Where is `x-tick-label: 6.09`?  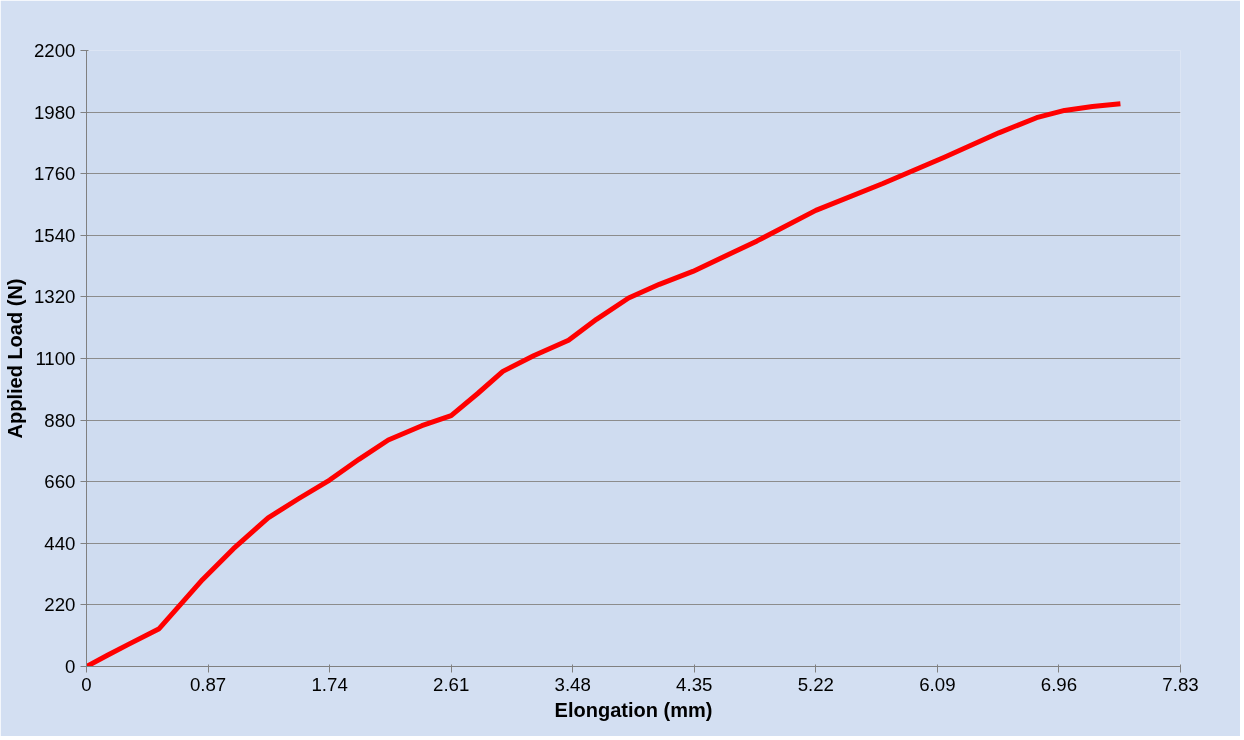 x-tick-label: 6.09 is located at coordinates (937, 684).